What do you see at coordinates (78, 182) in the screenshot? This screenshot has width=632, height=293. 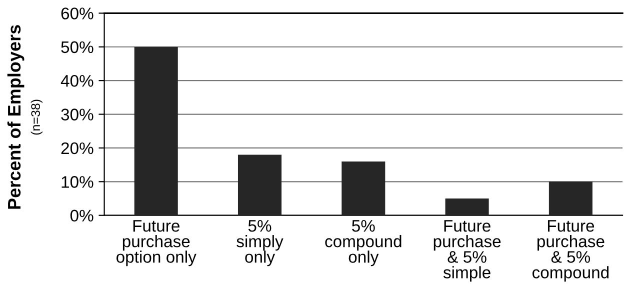 I see `y-tick-label: 10%` at bounding box center [78, 182].